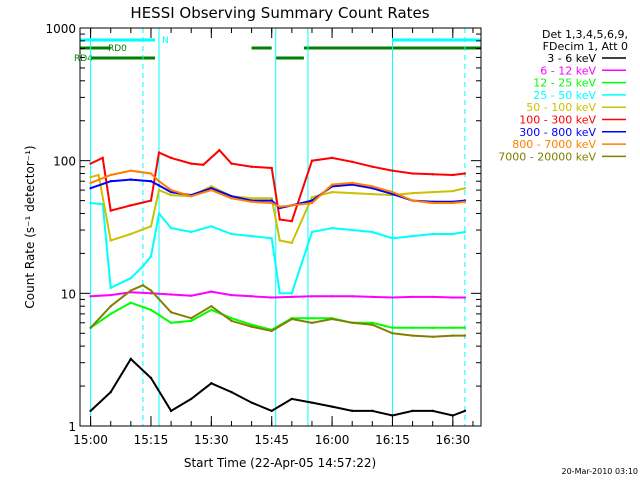 This screenshot has height=480, width=640. I want to click on y-tick-label: 1, so click(72, 427).